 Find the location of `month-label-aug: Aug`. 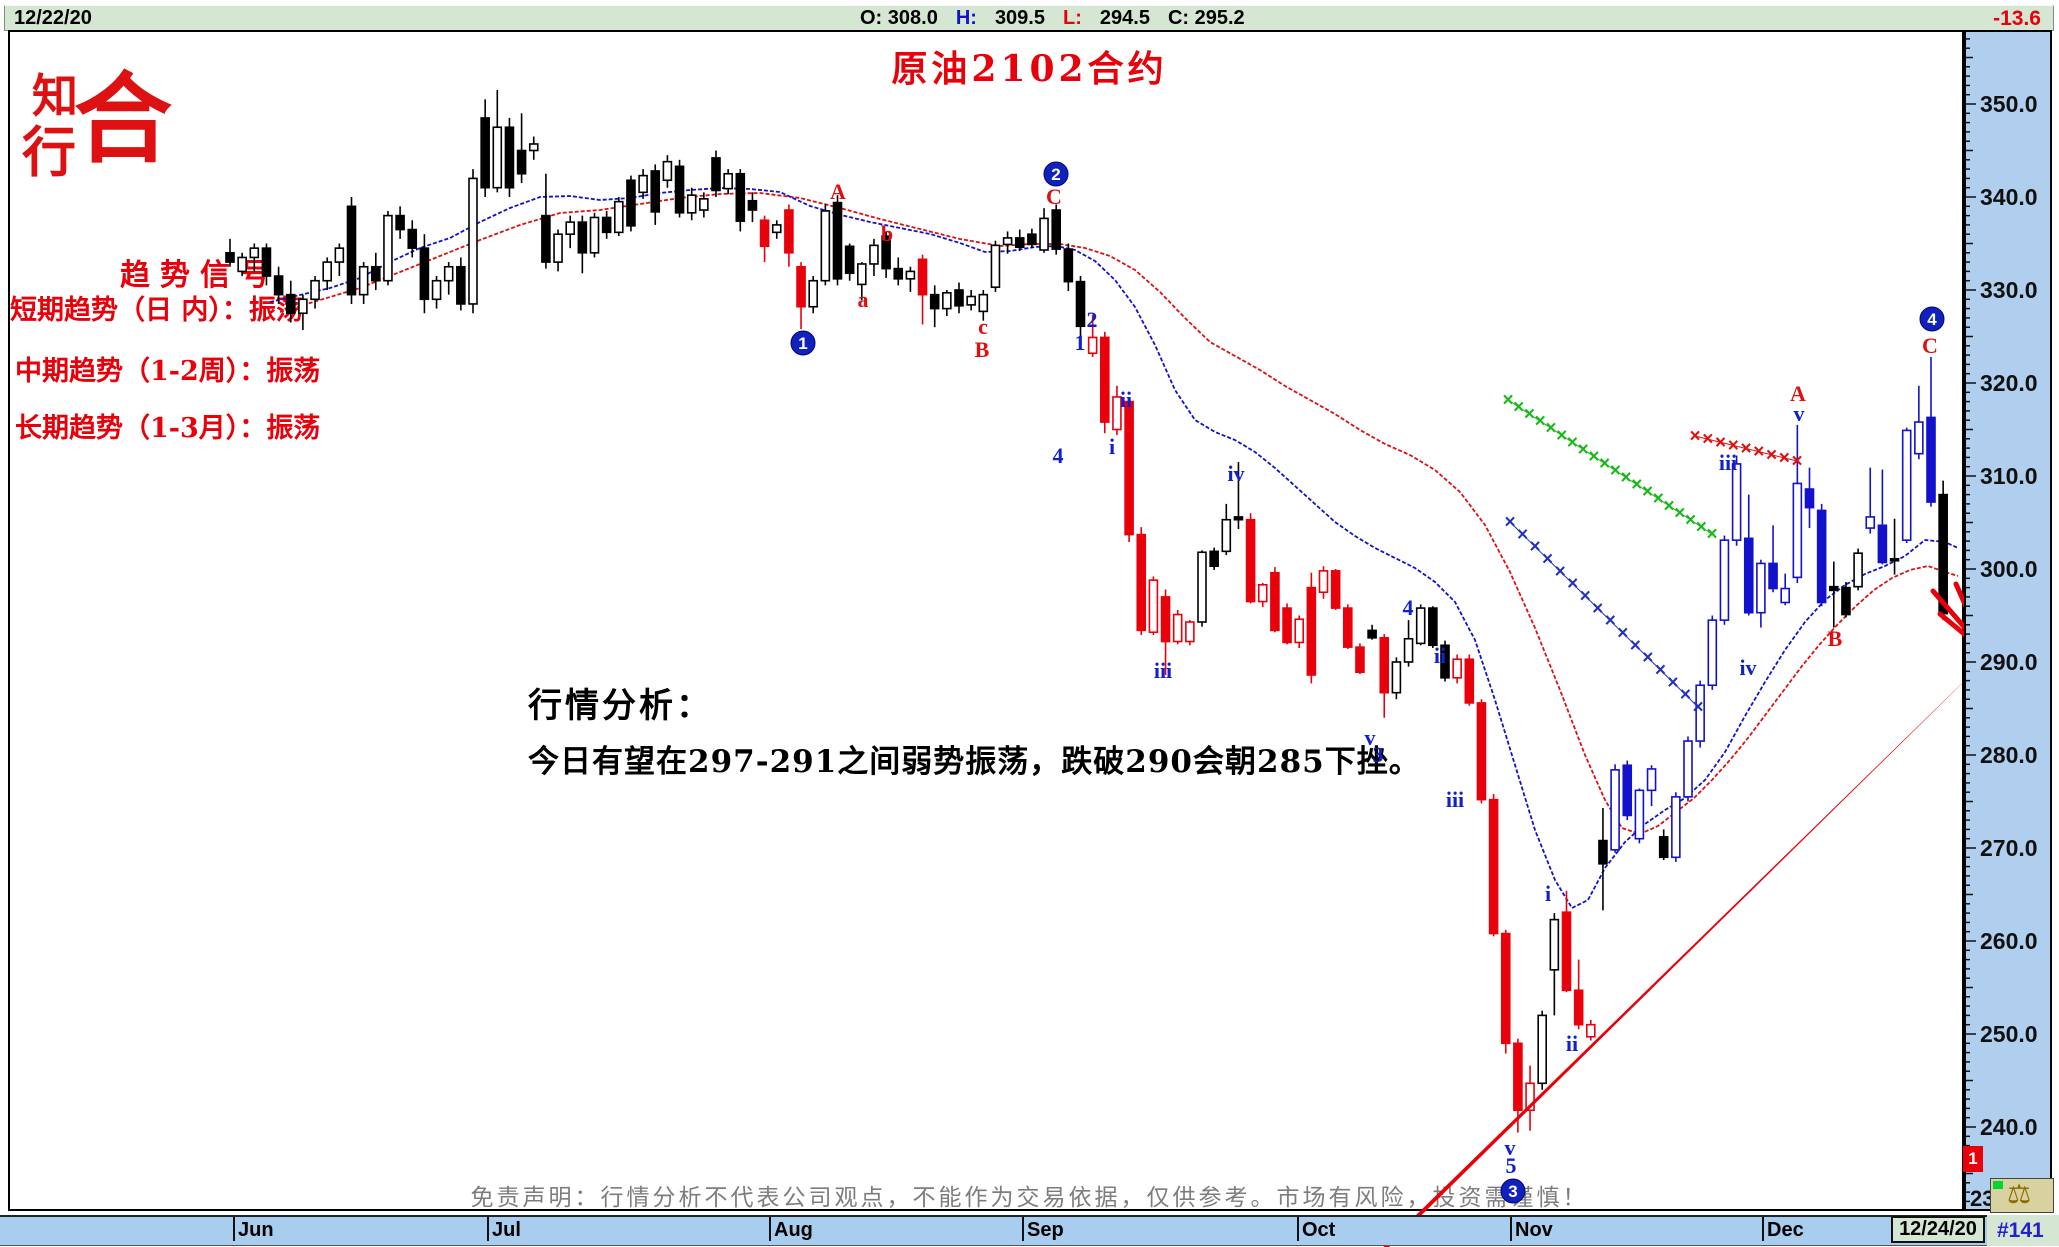

month-label-aug: Aug is located at coordinates (793, 1230).